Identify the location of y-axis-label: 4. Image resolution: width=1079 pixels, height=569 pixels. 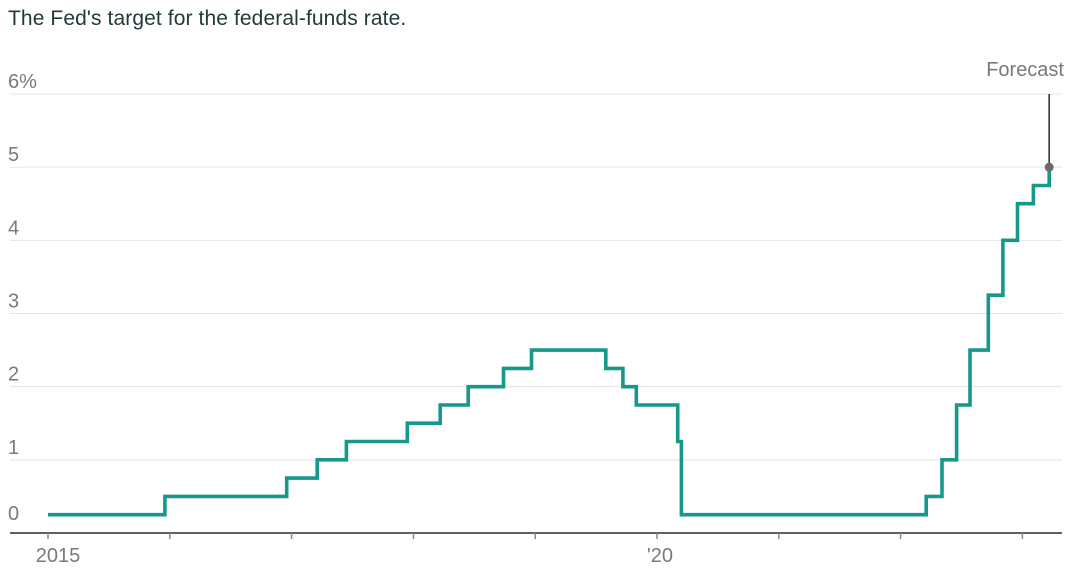
(13, 228).